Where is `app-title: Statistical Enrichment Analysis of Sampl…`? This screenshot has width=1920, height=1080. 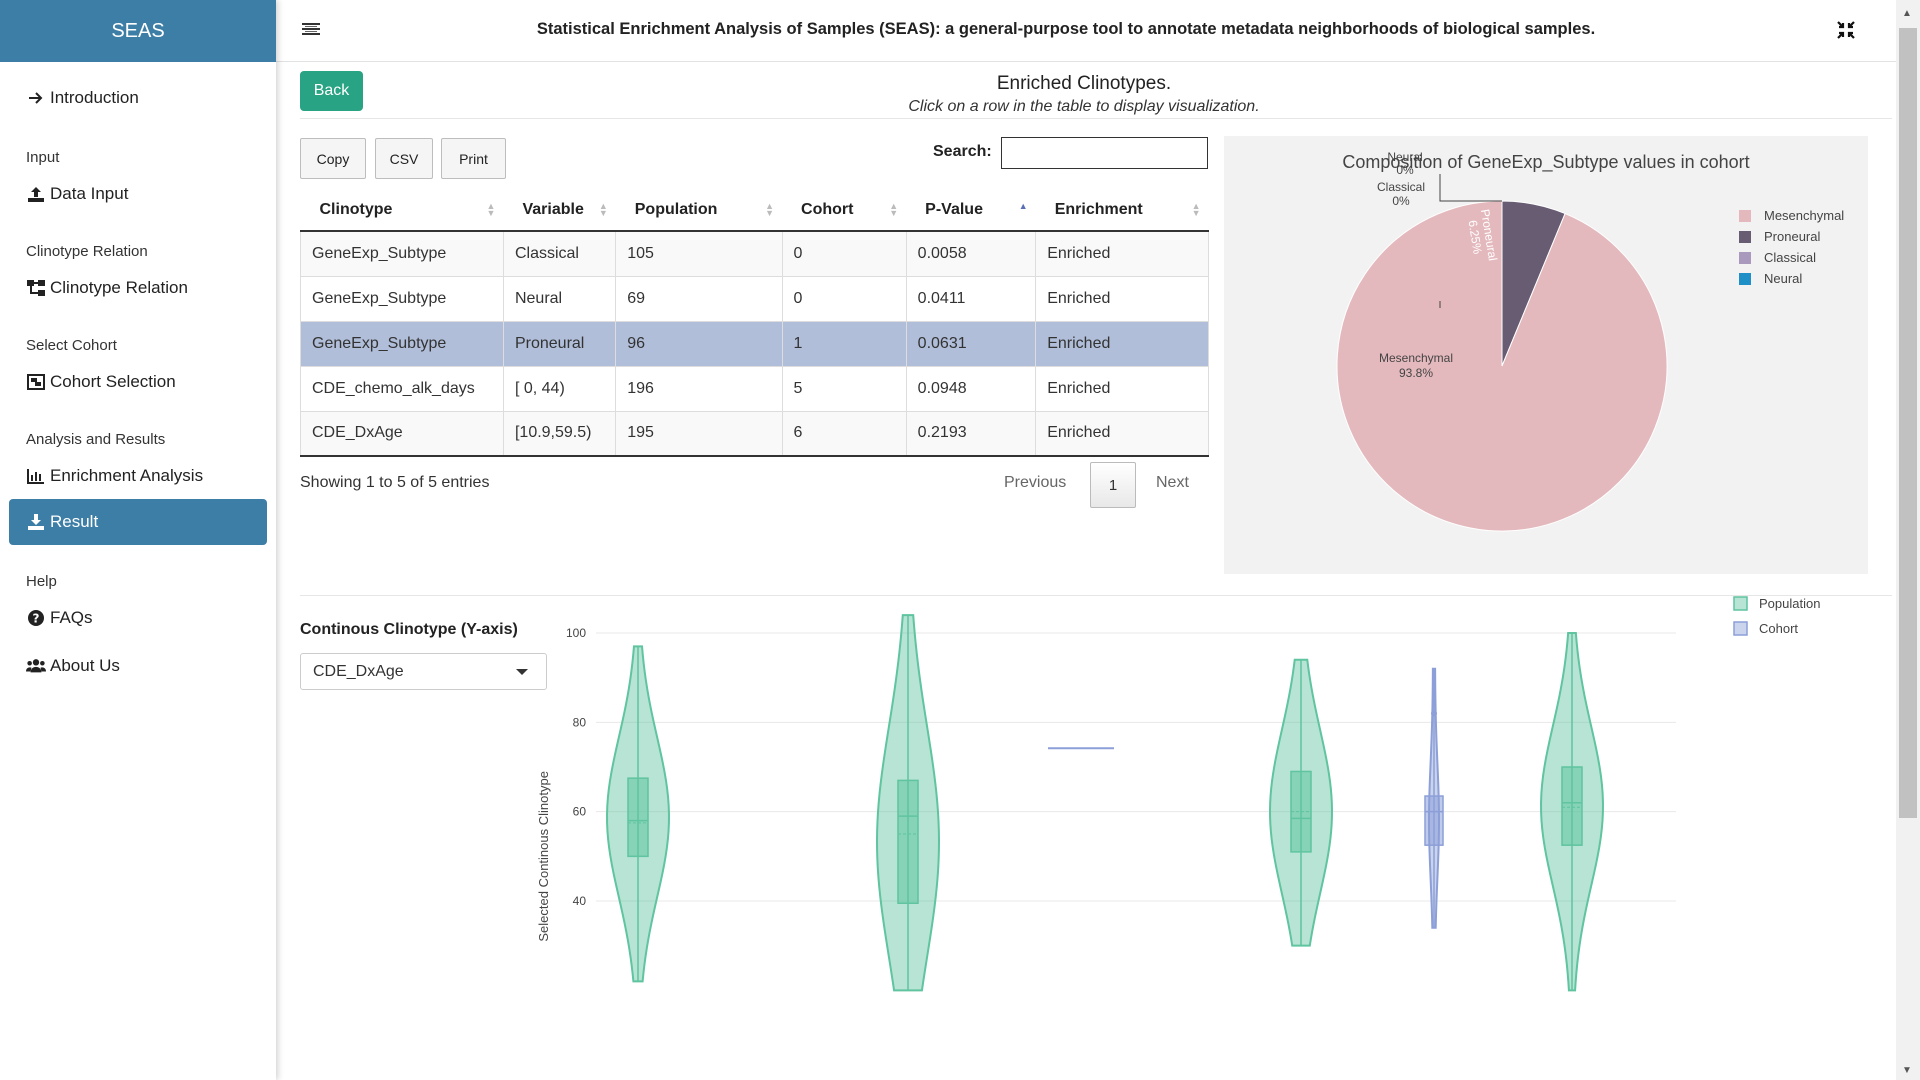 app-title: Statistical Enrichment Analysis of Sampl… is located at coordinates (1066, 29).